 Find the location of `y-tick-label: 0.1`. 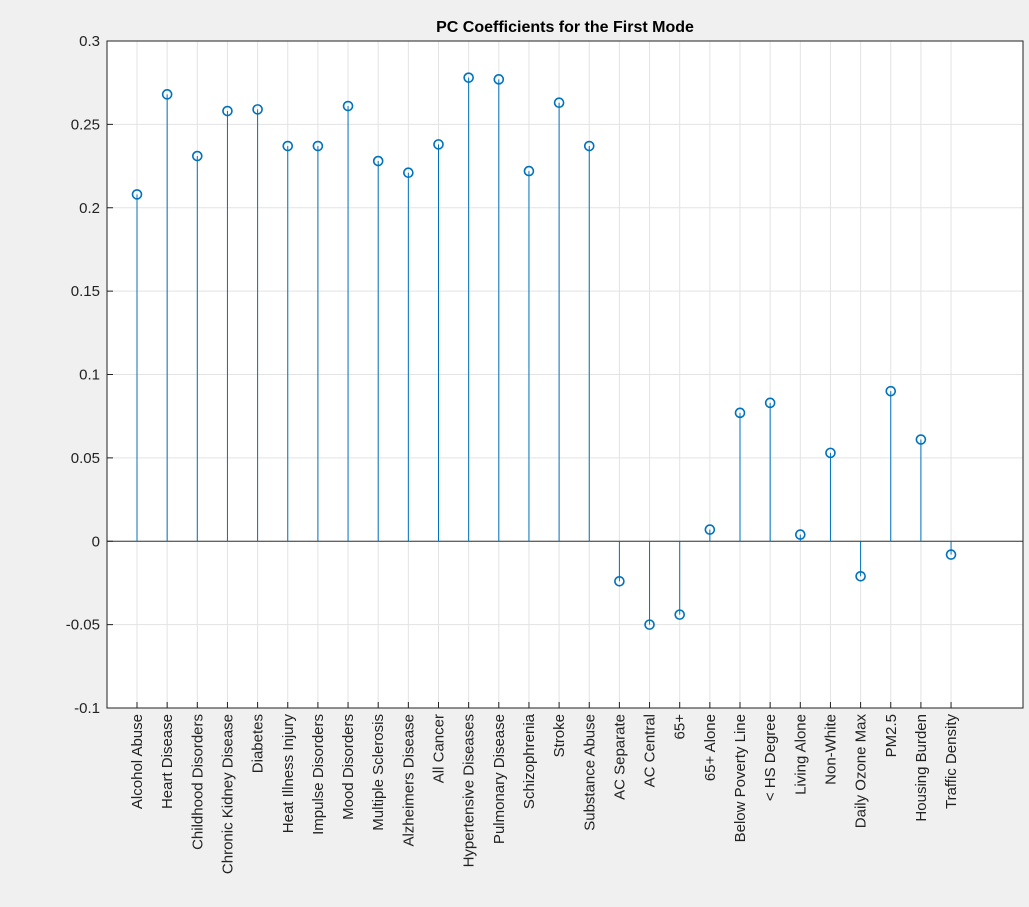

y-tick-label: 0.1 is located at coordinates (89, 375).